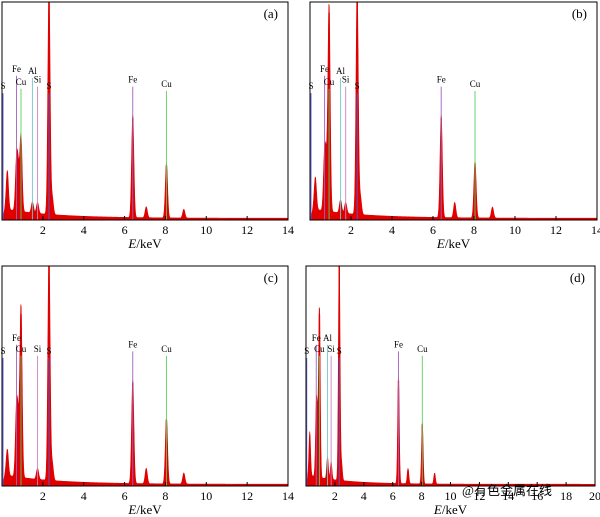 This screenshot has height=517, width=600. I want to click on x-tick-label: 16, so click(537, 496).